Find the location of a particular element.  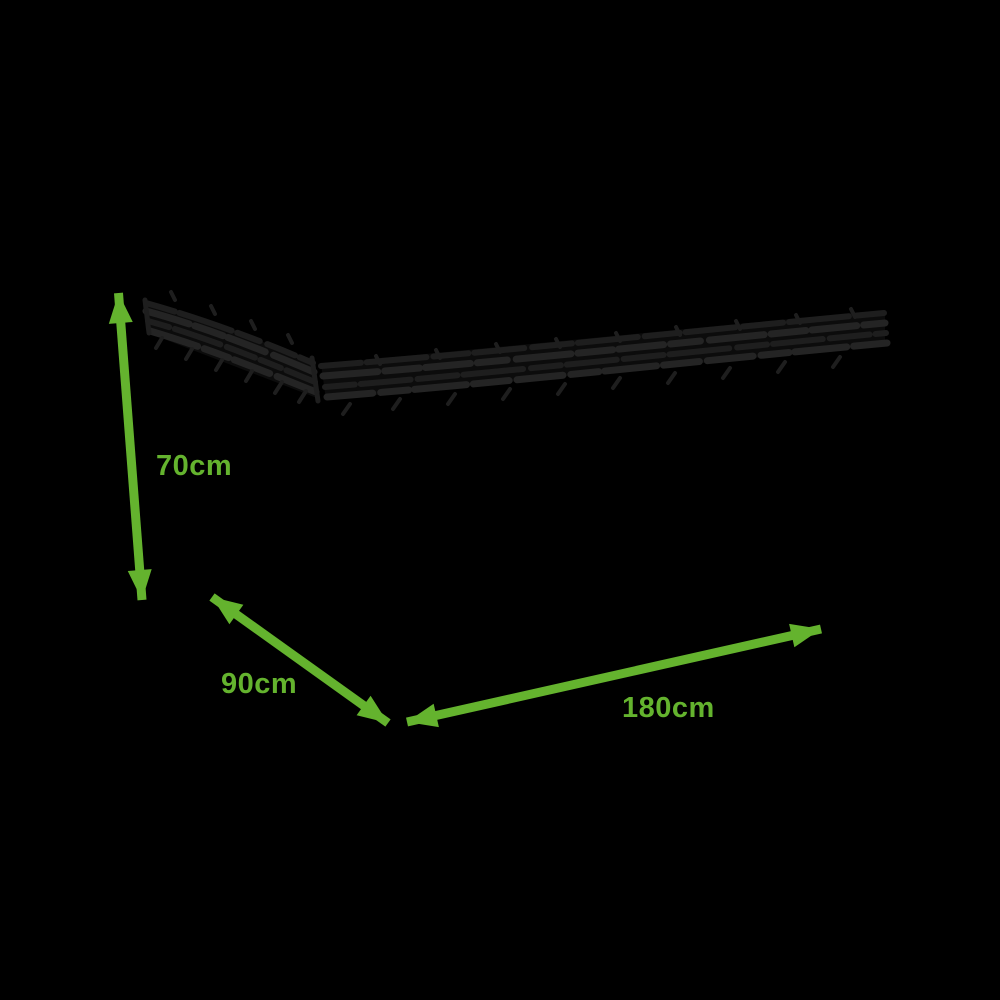

double-arrow-diagonal-right-icon is located at coordinates (614, 675).